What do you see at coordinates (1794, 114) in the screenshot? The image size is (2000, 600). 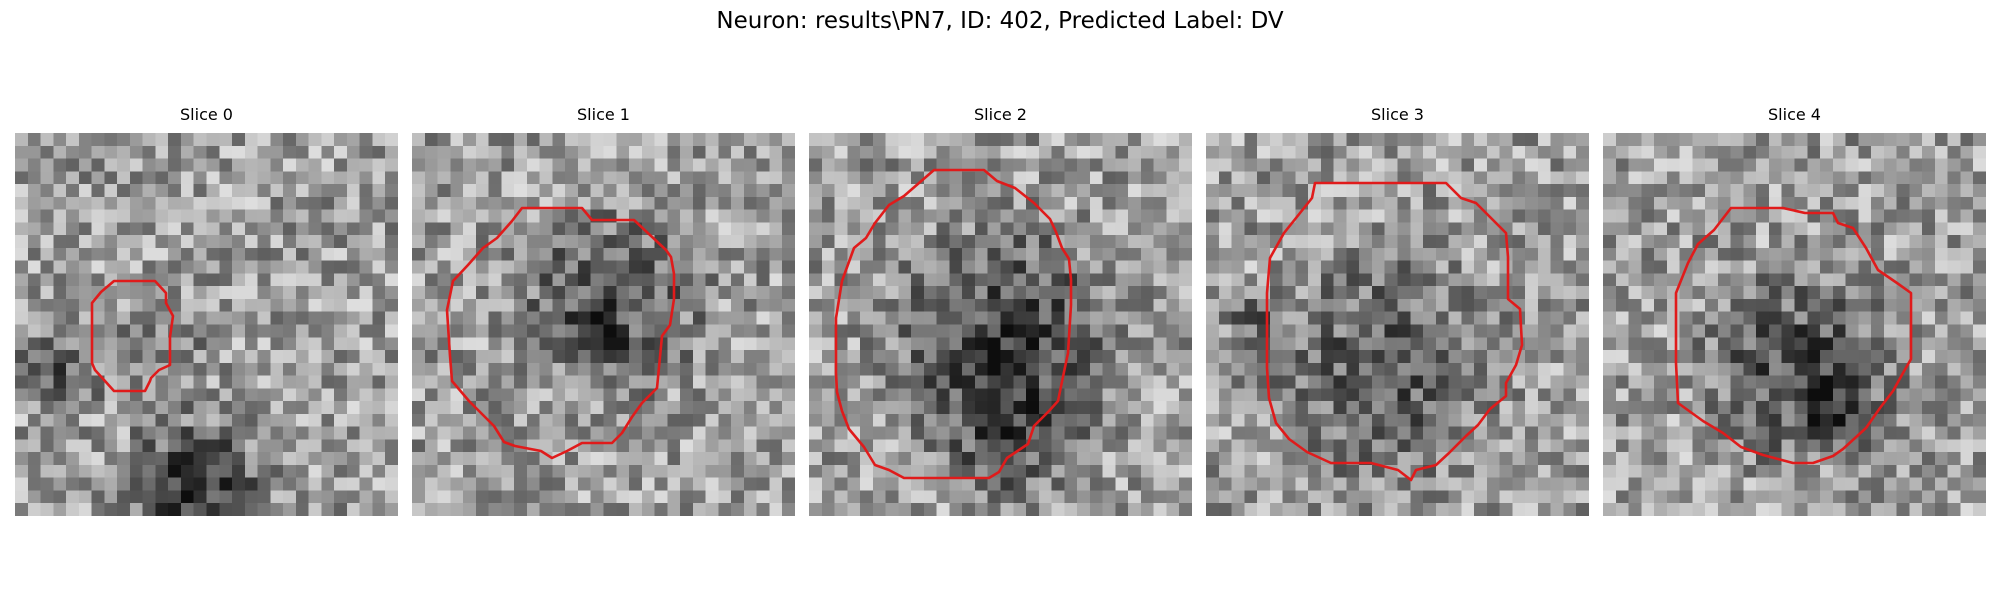 I see `slice-title: Slice 4` at bounding box center [1794, 114].